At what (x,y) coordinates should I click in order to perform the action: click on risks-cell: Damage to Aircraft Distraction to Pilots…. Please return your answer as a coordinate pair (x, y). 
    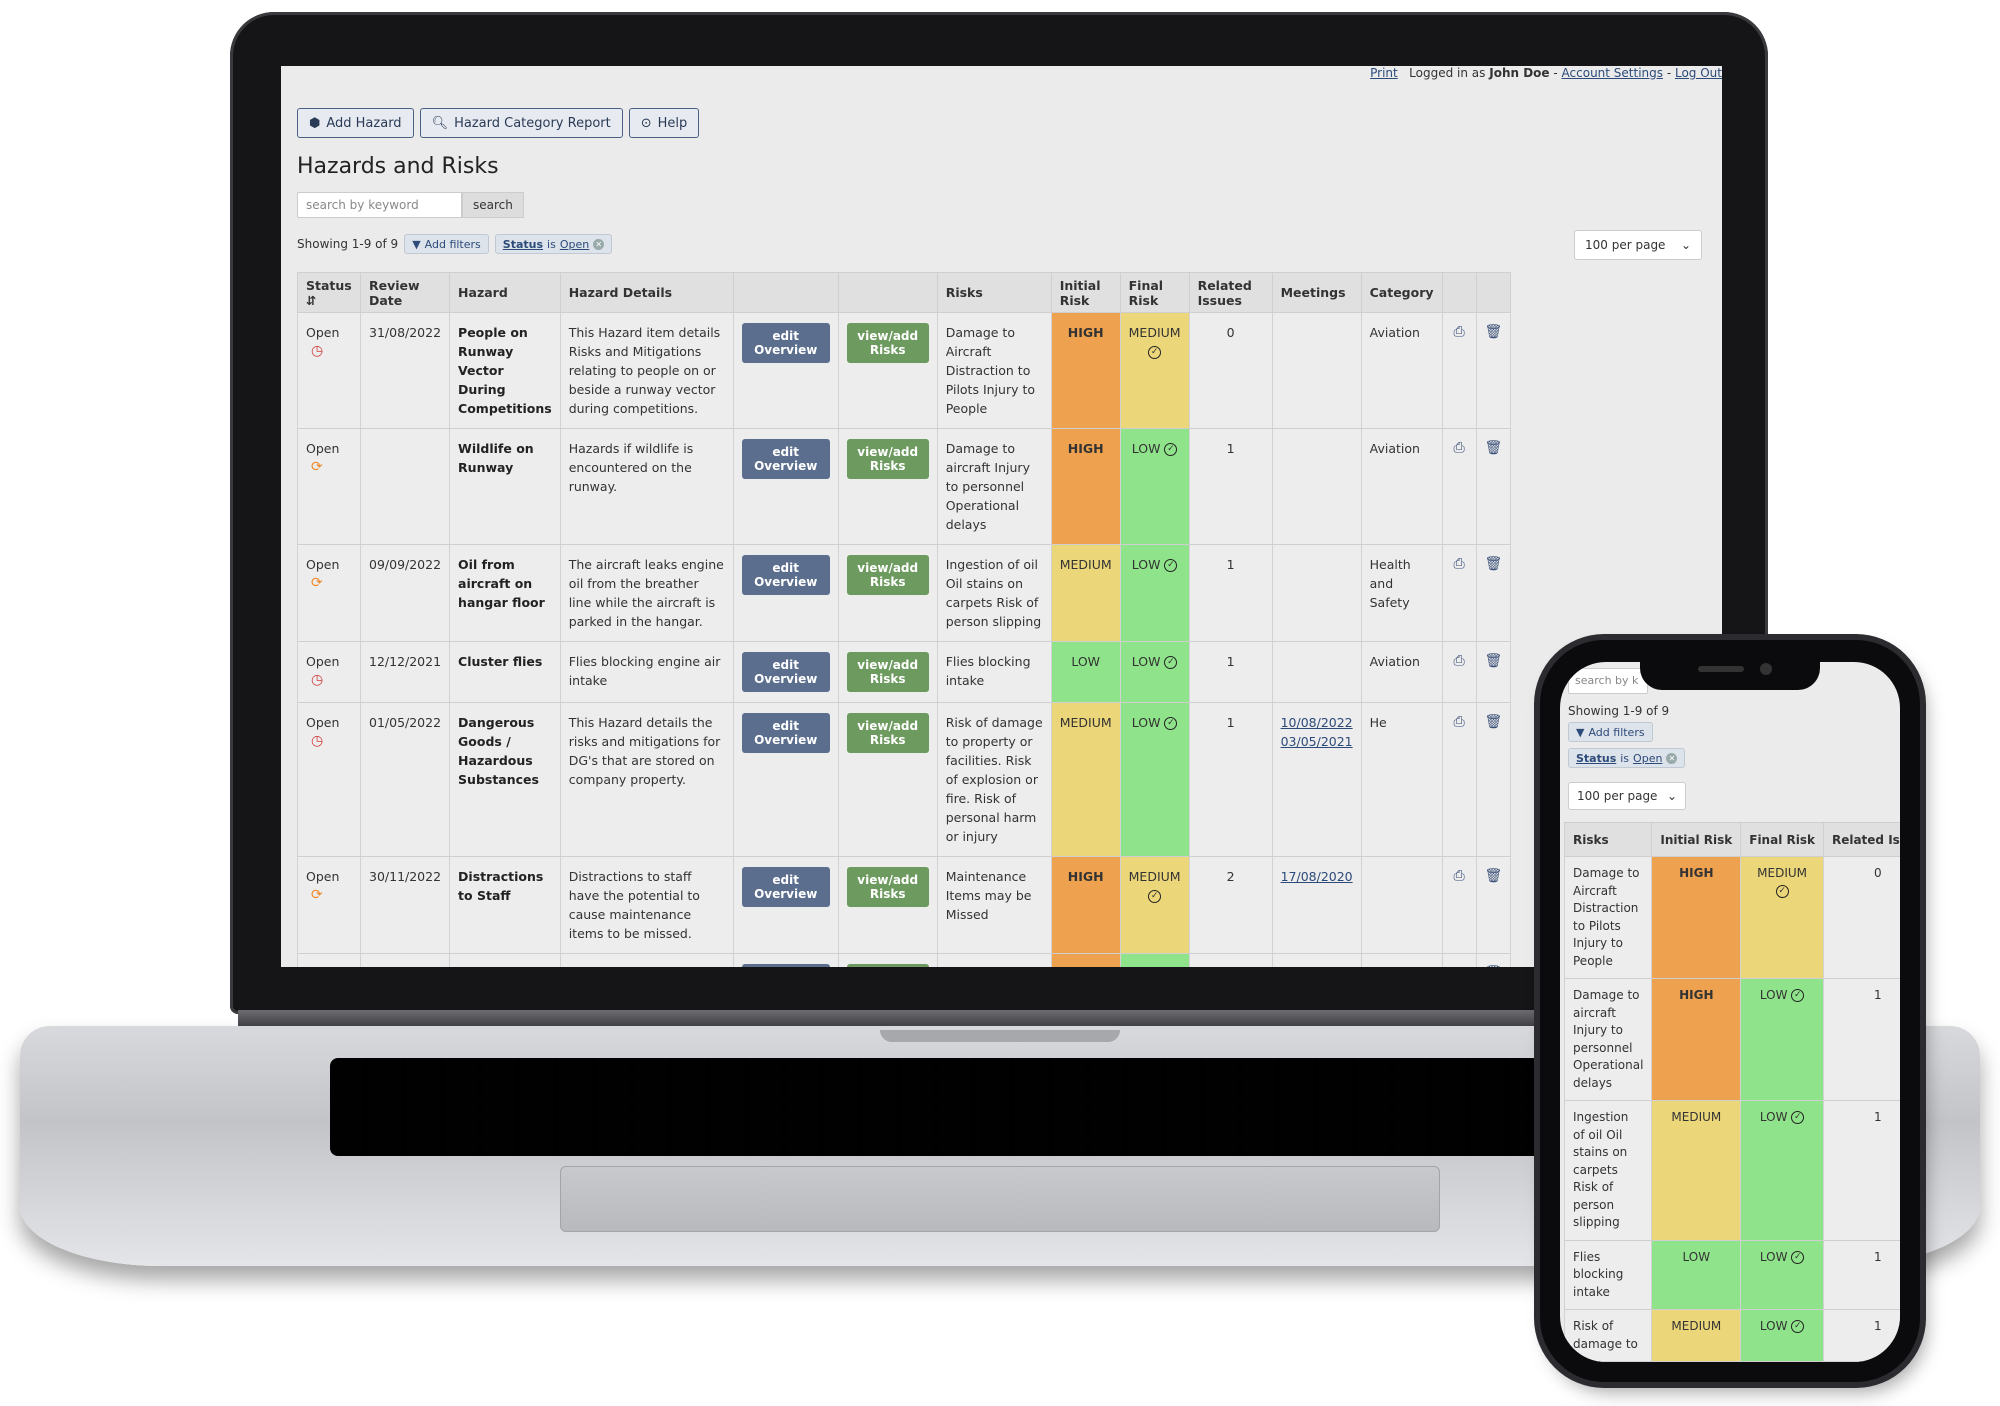
    Looking at the image, I should click on (994, 370).